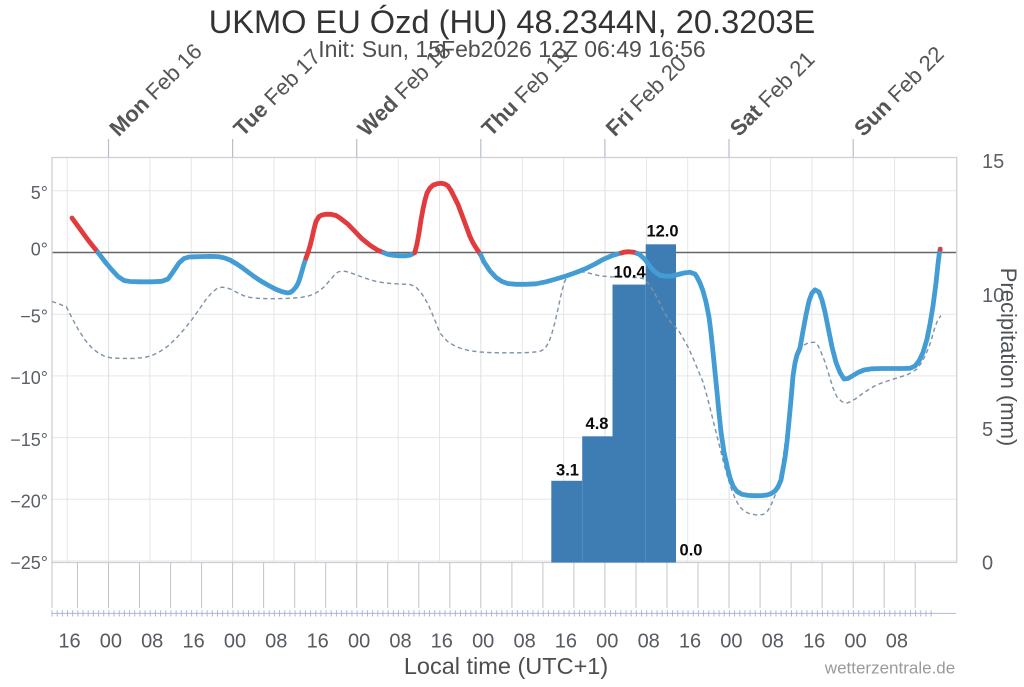  Describe the element at coordinates (691, 551) in the screenshot. I see `svg-text: 0.0` at that location.